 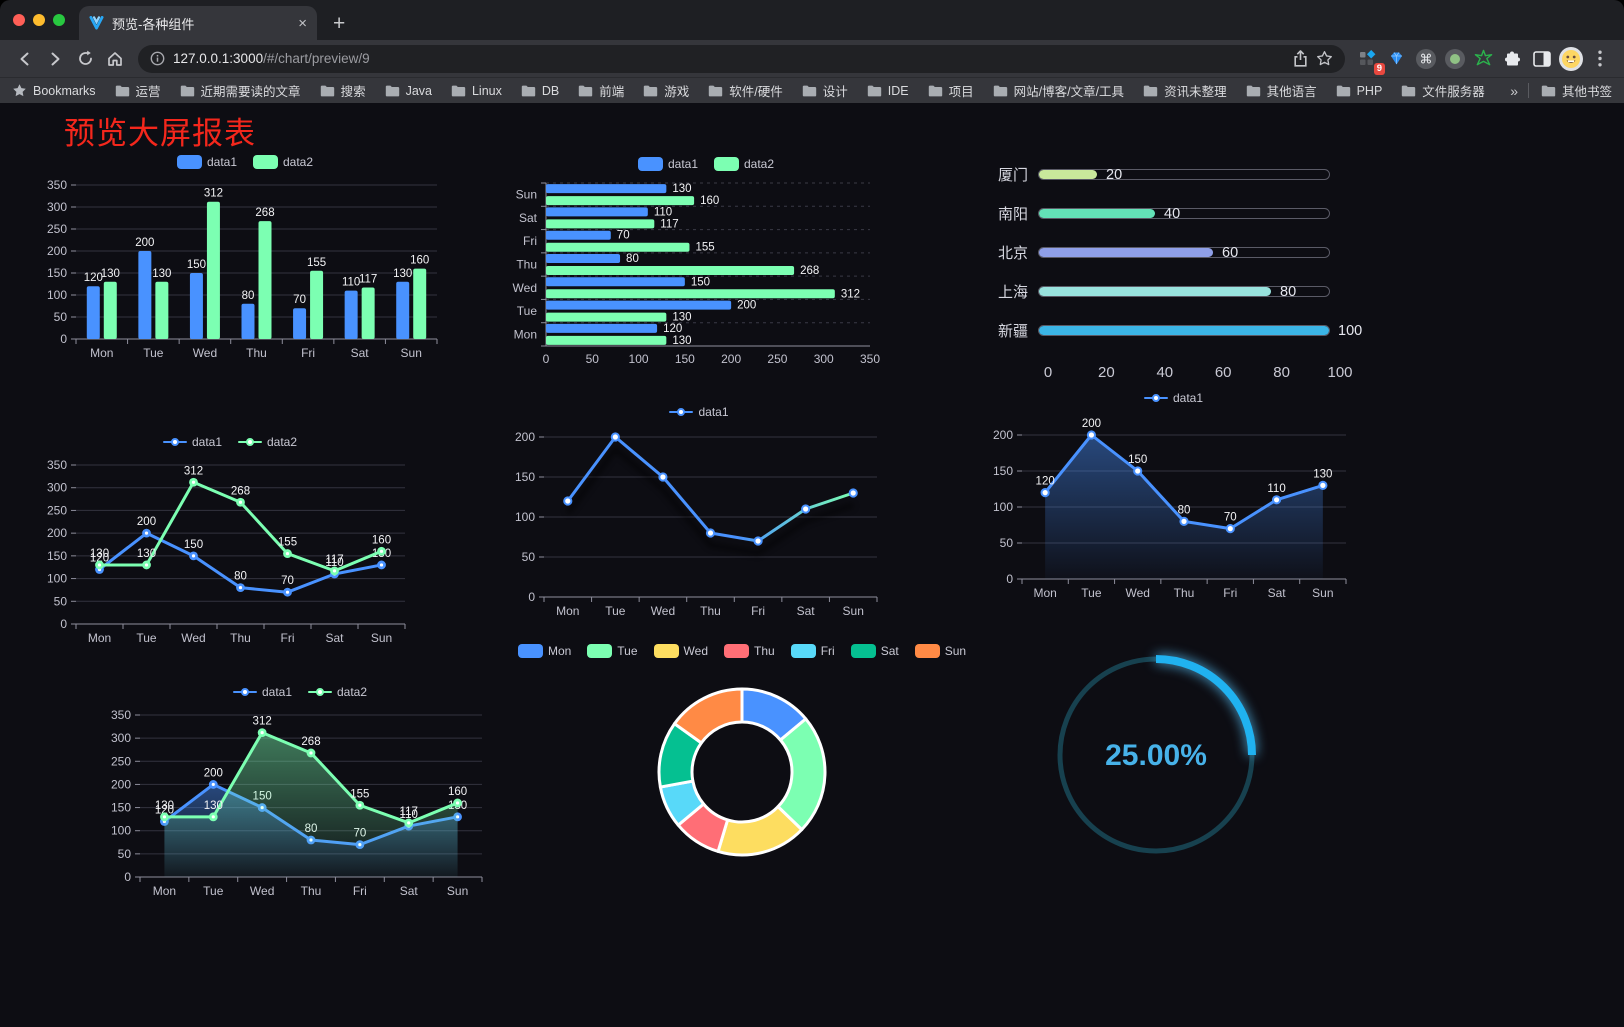 What do you see at coordinates (54, 90) in the screenshot?
I see `bookmarks-root: Bookmarks` at bounding box center [54, 90].